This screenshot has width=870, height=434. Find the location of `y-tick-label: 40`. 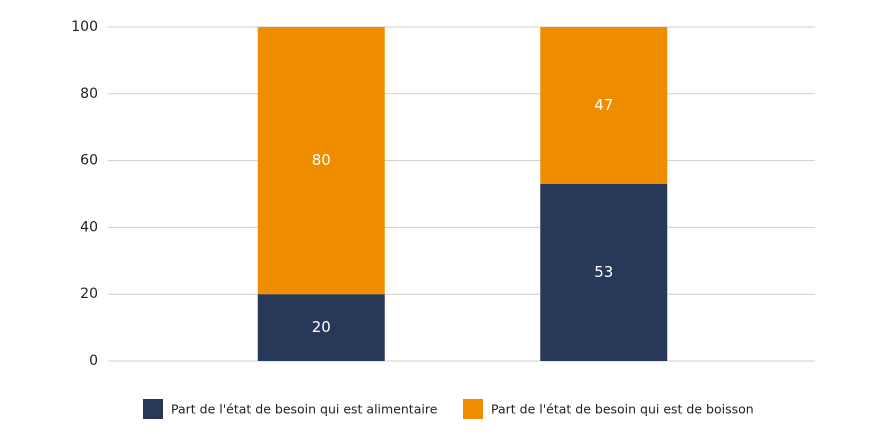

y-tick-label: 40 is located at coordinates (89, 227).